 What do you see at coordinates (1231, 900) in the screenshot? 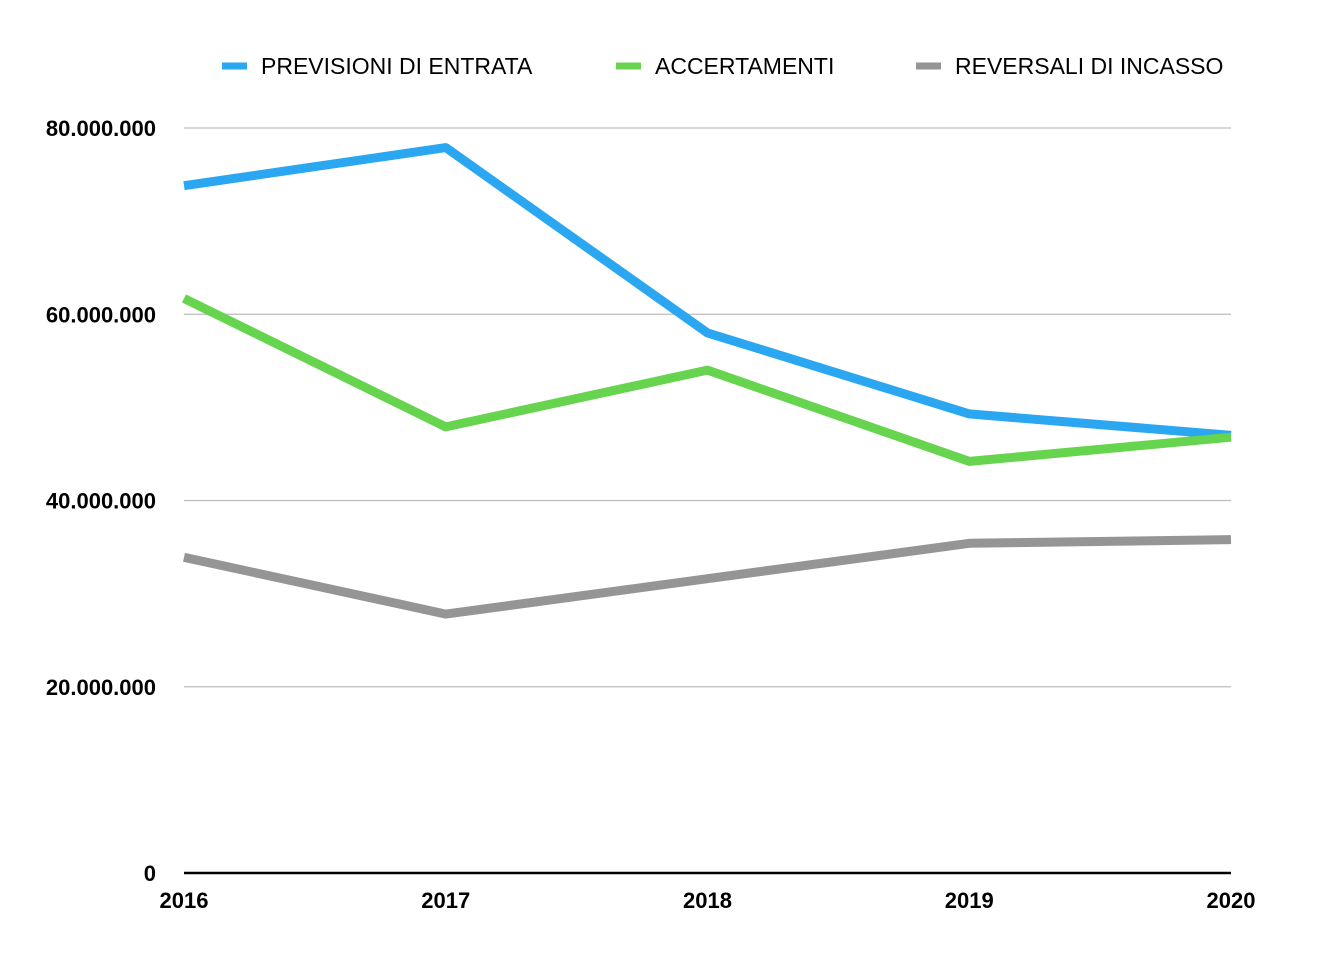
I see `x-tick-label: 2020` at bounding box center [1231, 900].